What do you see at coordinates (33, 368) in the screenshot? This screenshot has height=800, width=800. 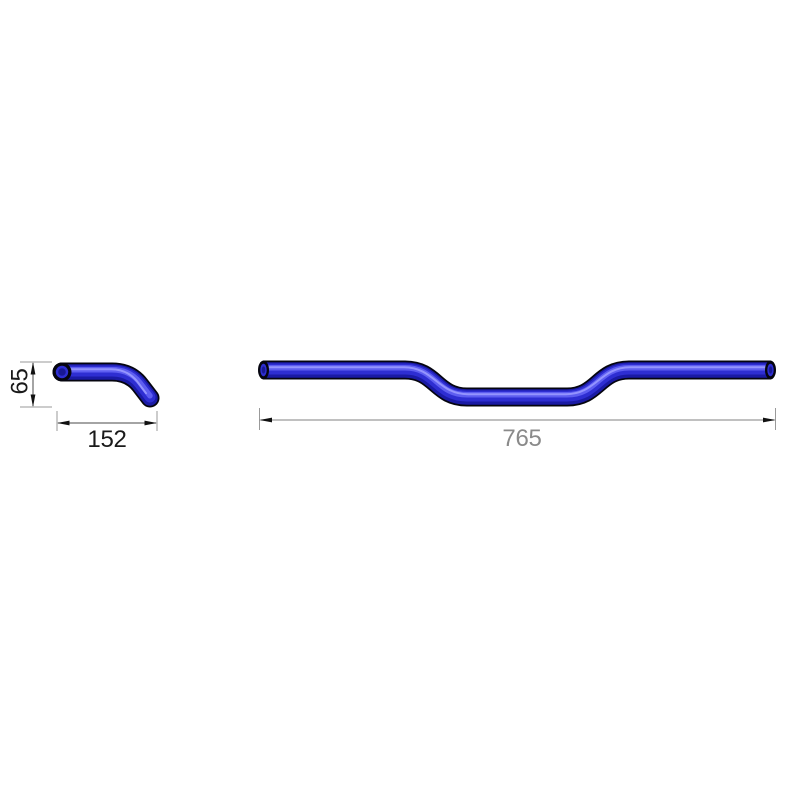 I see `height-arrow-up-icon` at bounding box center [33, 368].